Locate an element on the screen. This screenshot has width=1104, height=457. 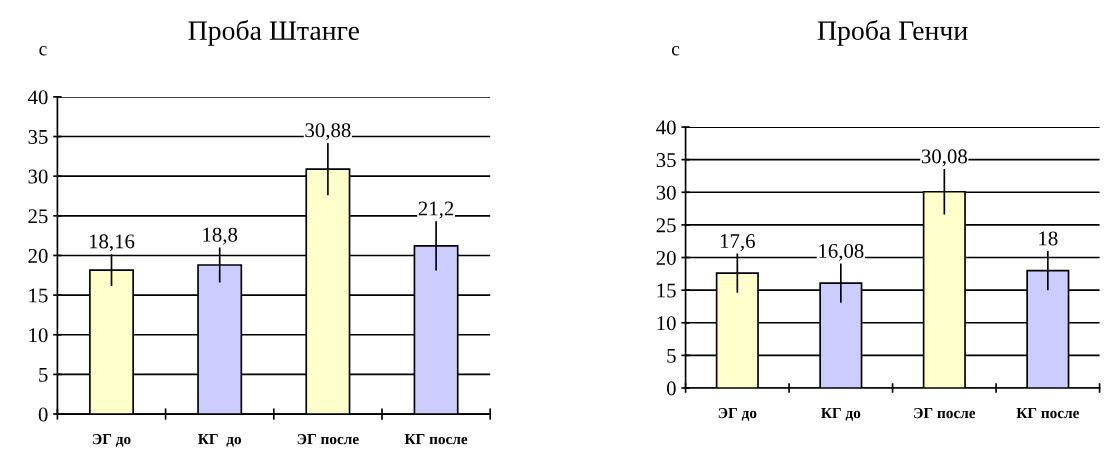
data-label: 30,88 is located at coordinates (328, 132).